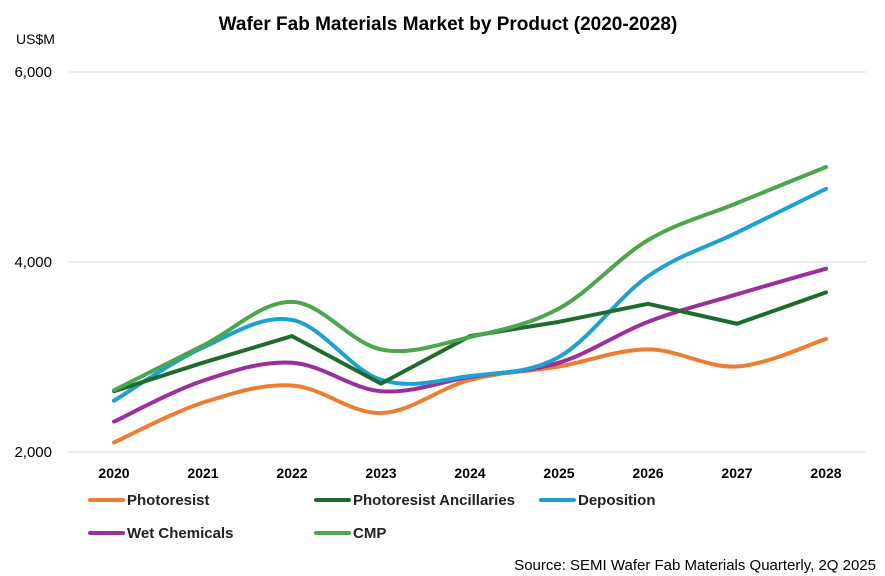  Describe the element at coordinates (35, 39) in the screenshot. I see `y-axis-unit-label: US$M` at that location.